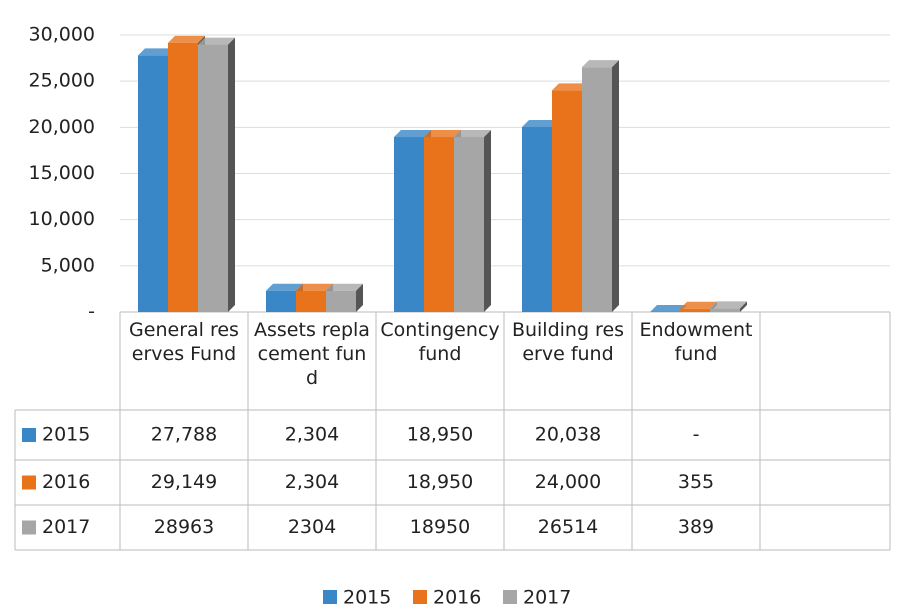 The image size is (916, 613). Describe the element at coordinates (62, 81) in the screenshot. I see `y-tick-label: 25,000` at that location.